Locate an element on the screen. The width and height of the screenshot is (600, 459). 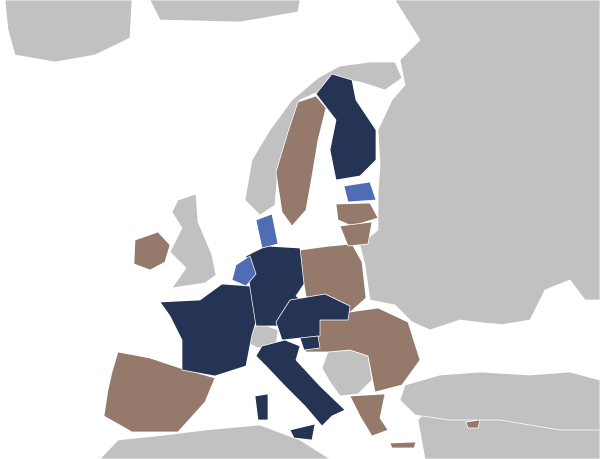
black-sea is located at coordinates (482, 345).